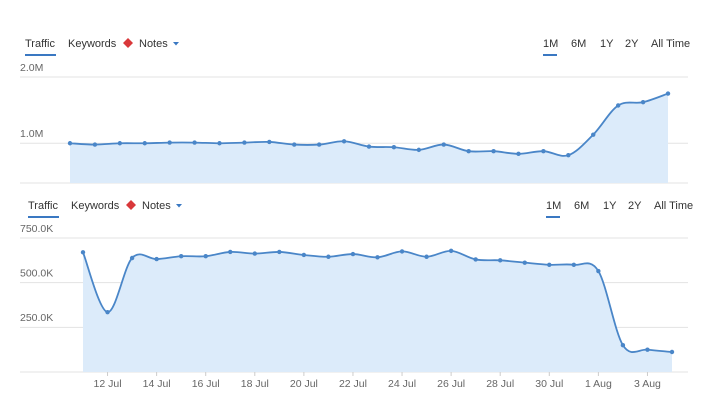  Describe the element at coordinates (402, 384) in the screenshot. I see `x-tick-label: 24 Jul` at that location.